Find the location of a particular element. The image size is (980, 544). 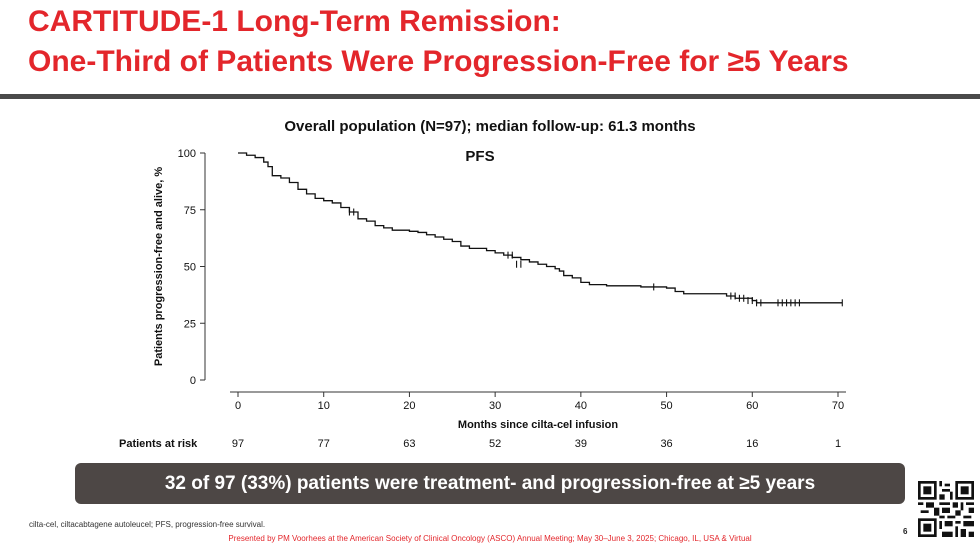

qr-code-icon is located at coordinates (946, 509).